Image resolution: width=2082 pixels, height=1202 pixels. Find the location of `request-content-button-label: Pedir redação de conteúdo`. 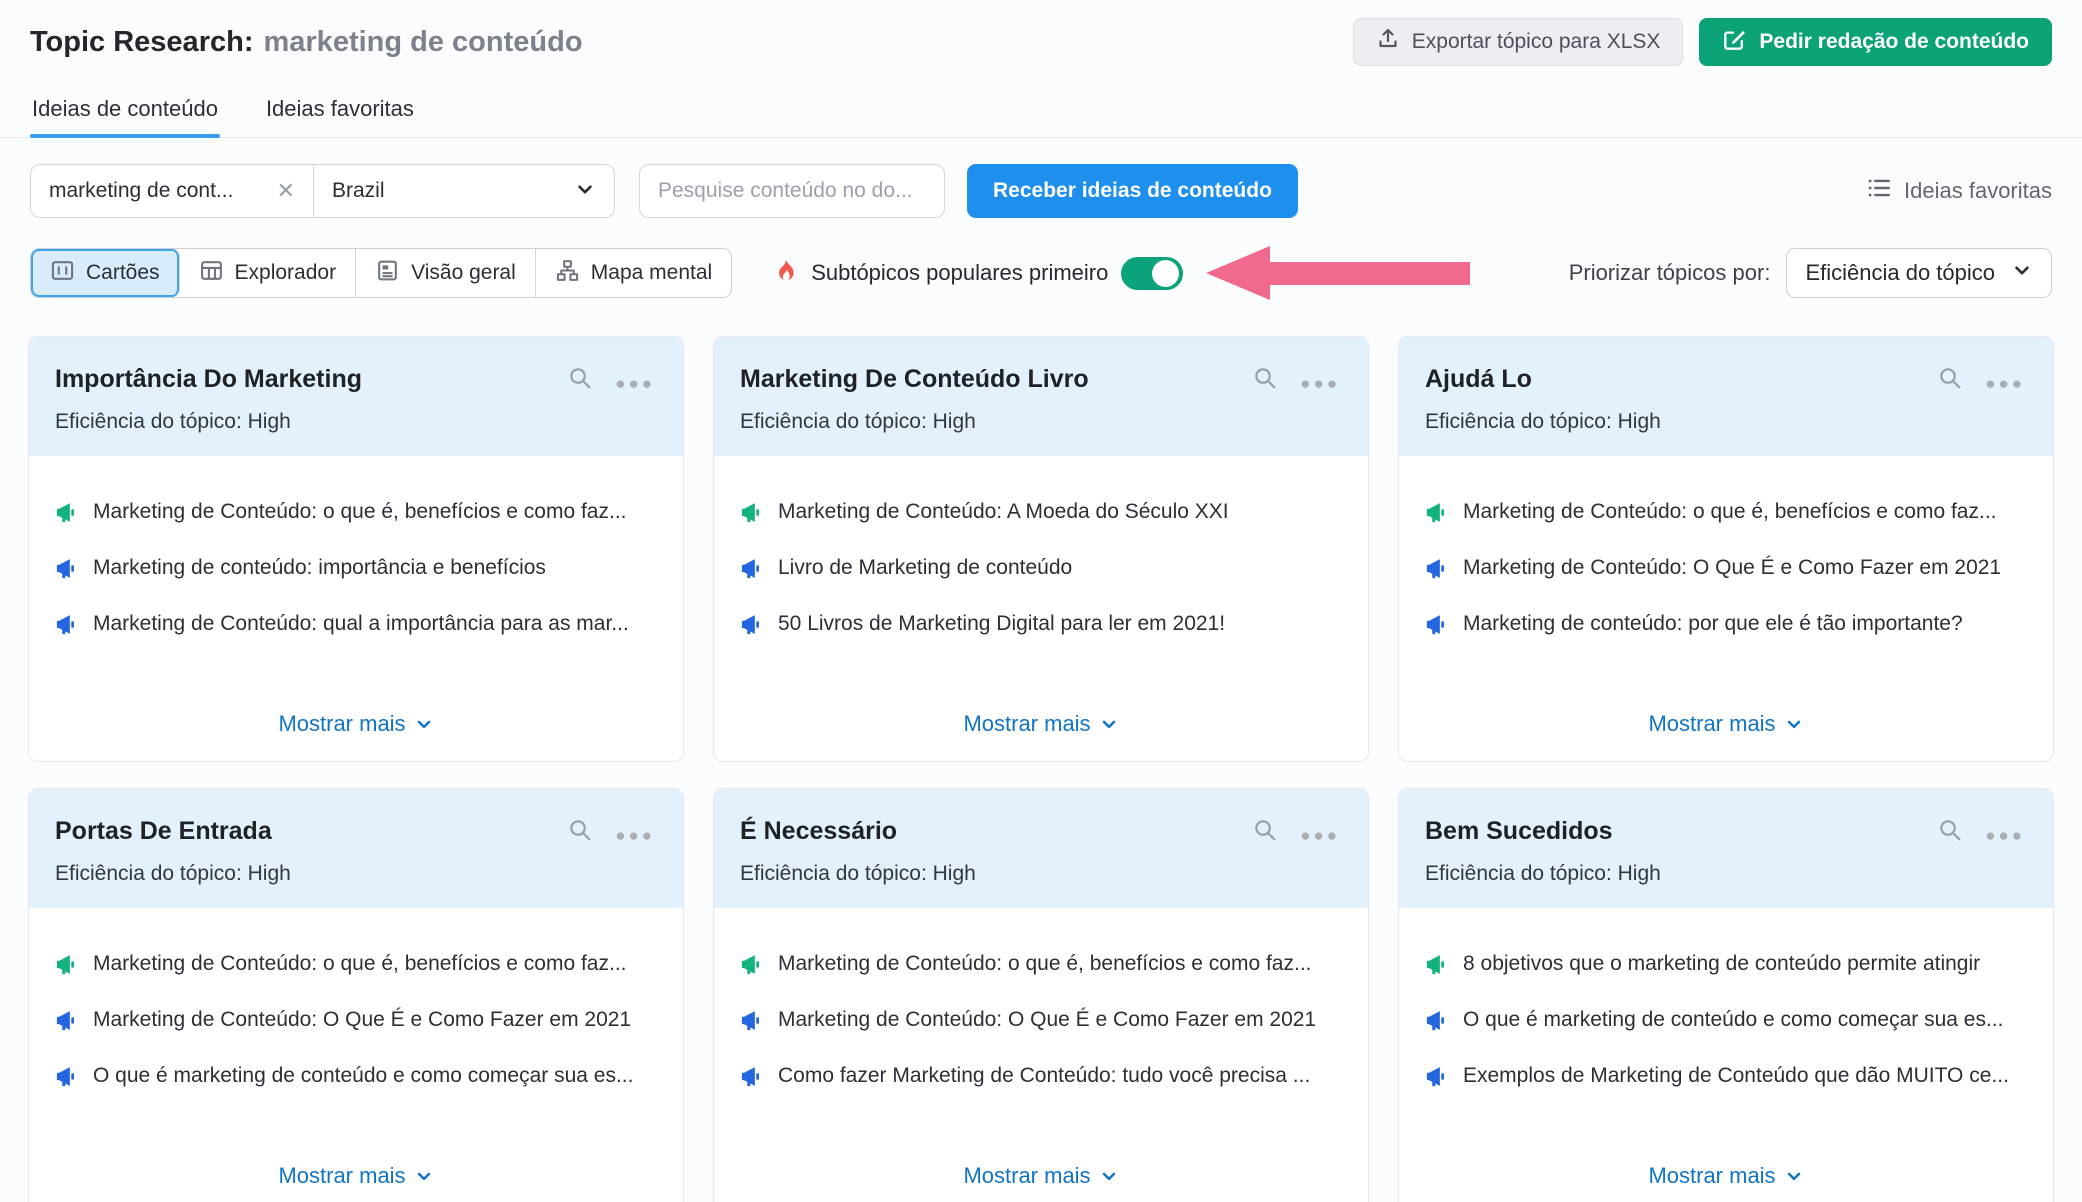

request-content-button-label: Pedir redação de conteúdo is located at coordinates (1894, 41).